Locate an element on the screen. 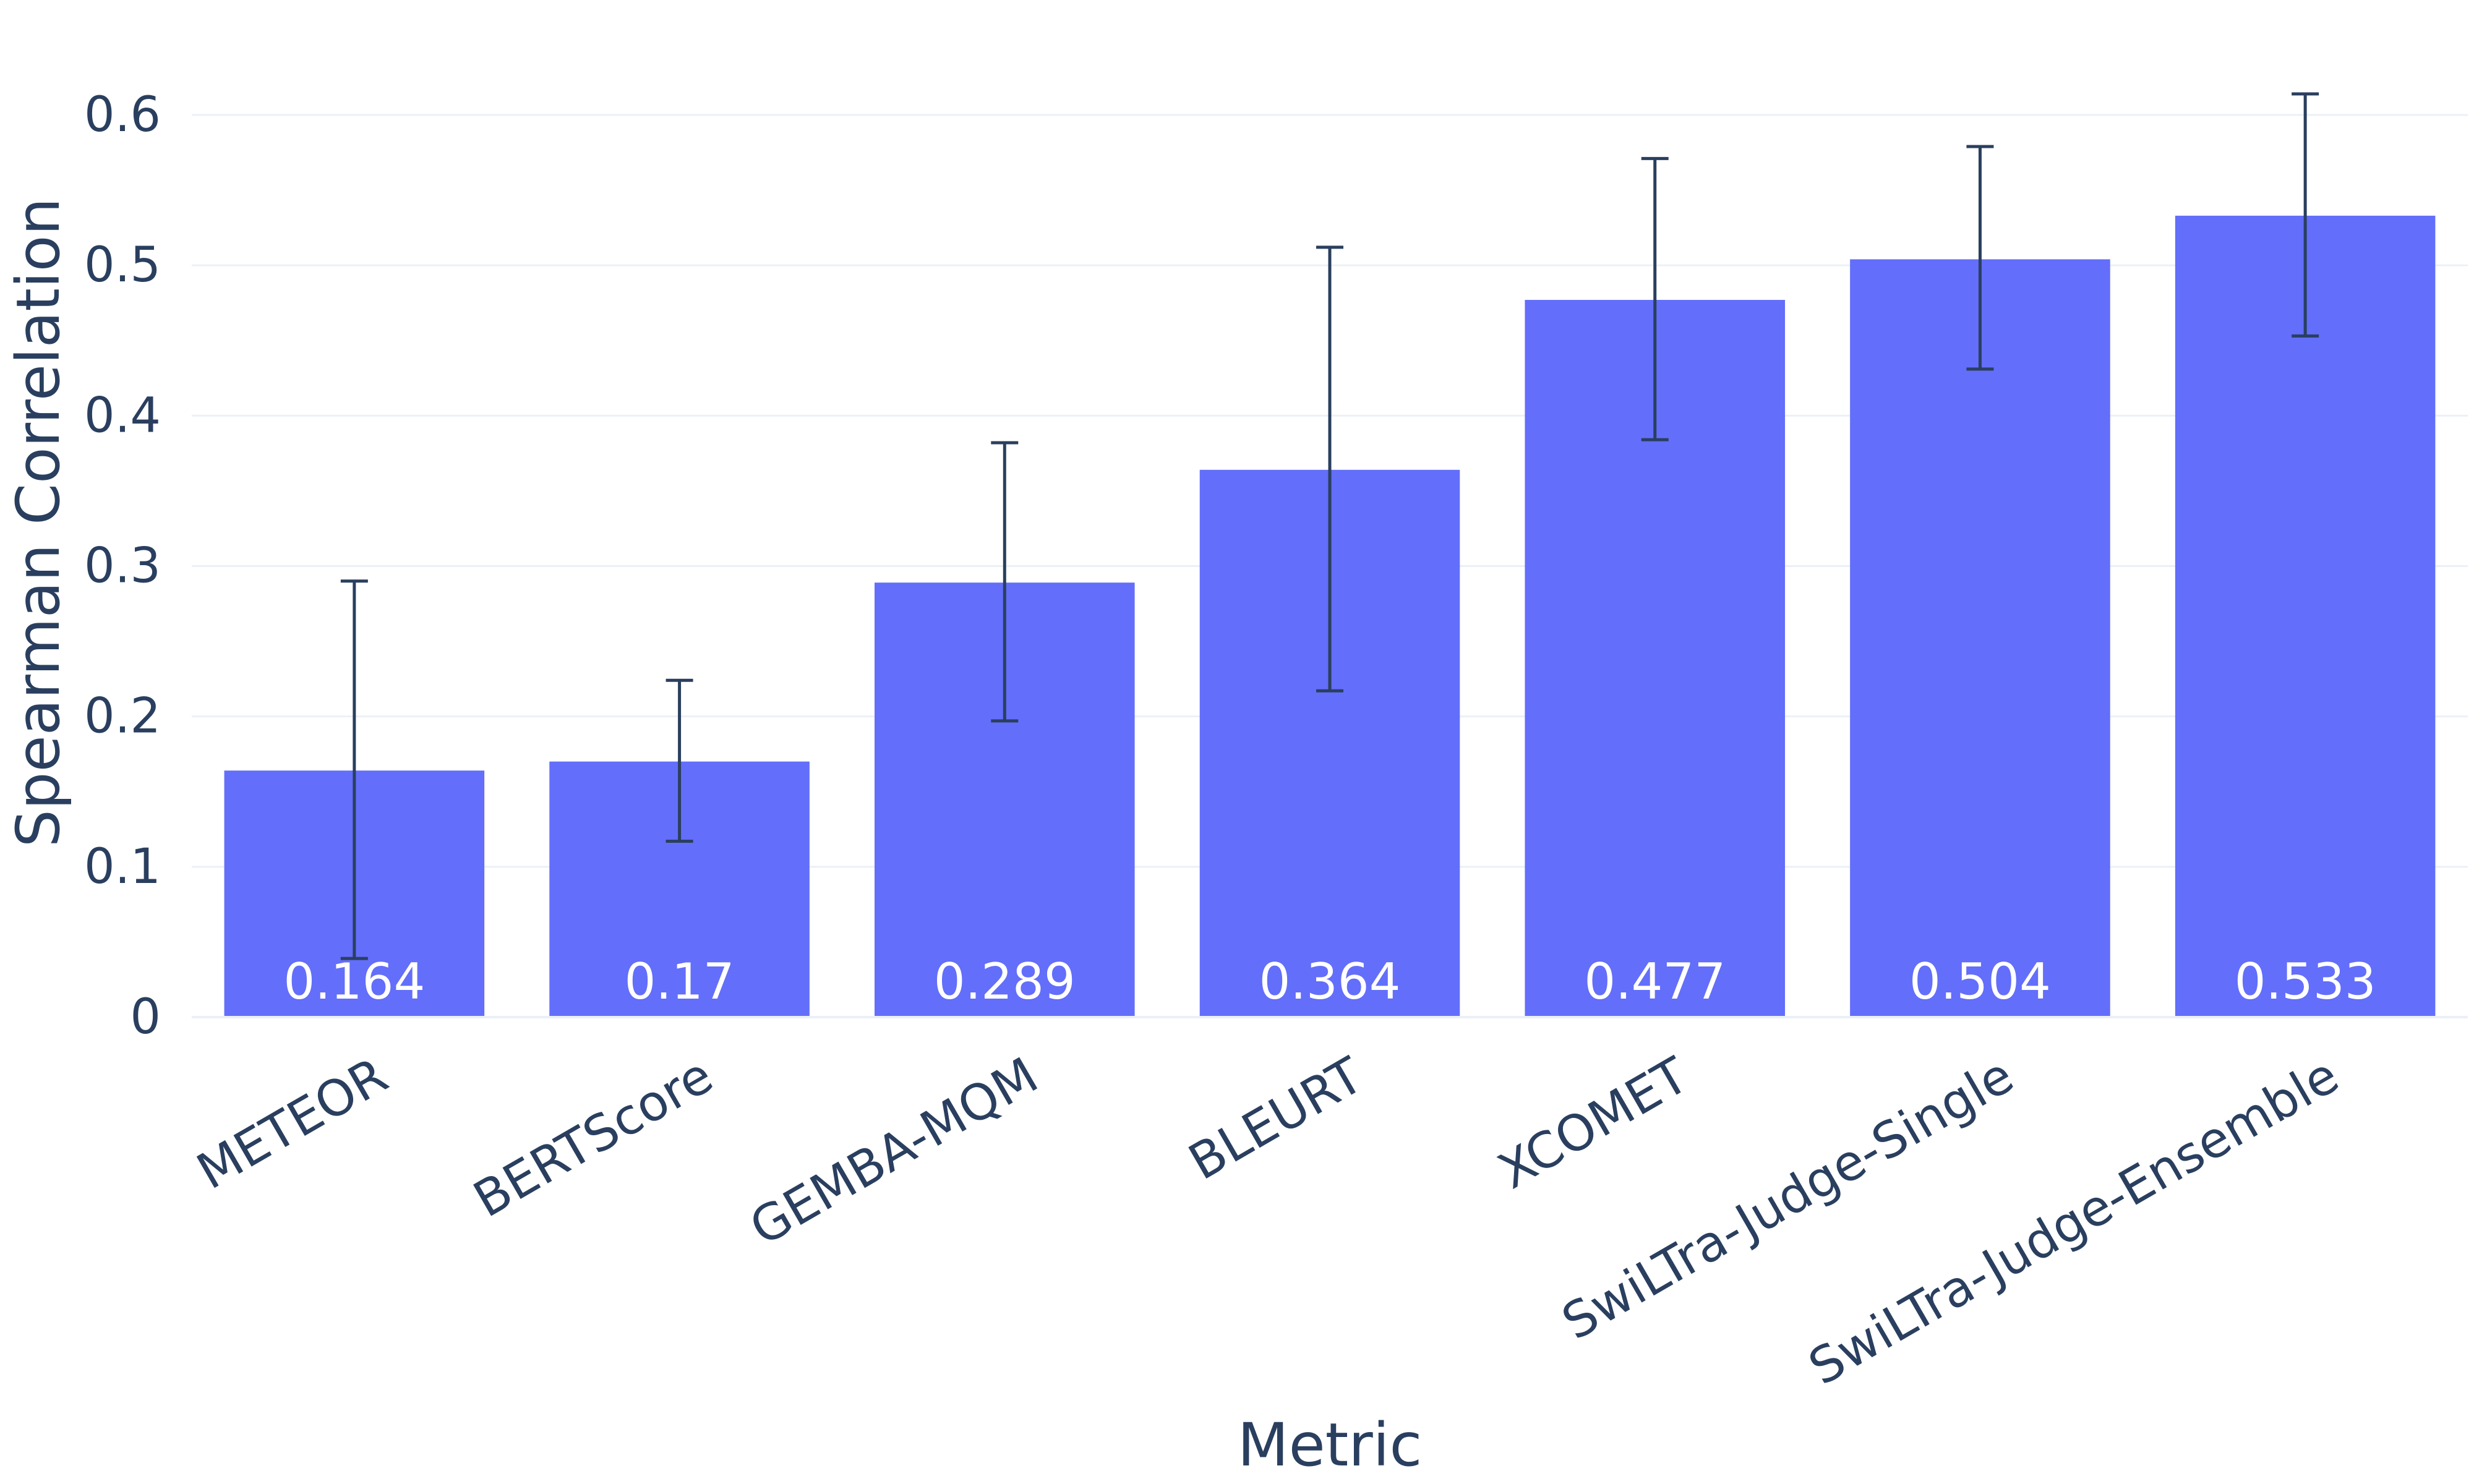 The height and width of the screenshot is (1484, 2474). y-tick-label: 0.3 is located at coordinates (122, 566).